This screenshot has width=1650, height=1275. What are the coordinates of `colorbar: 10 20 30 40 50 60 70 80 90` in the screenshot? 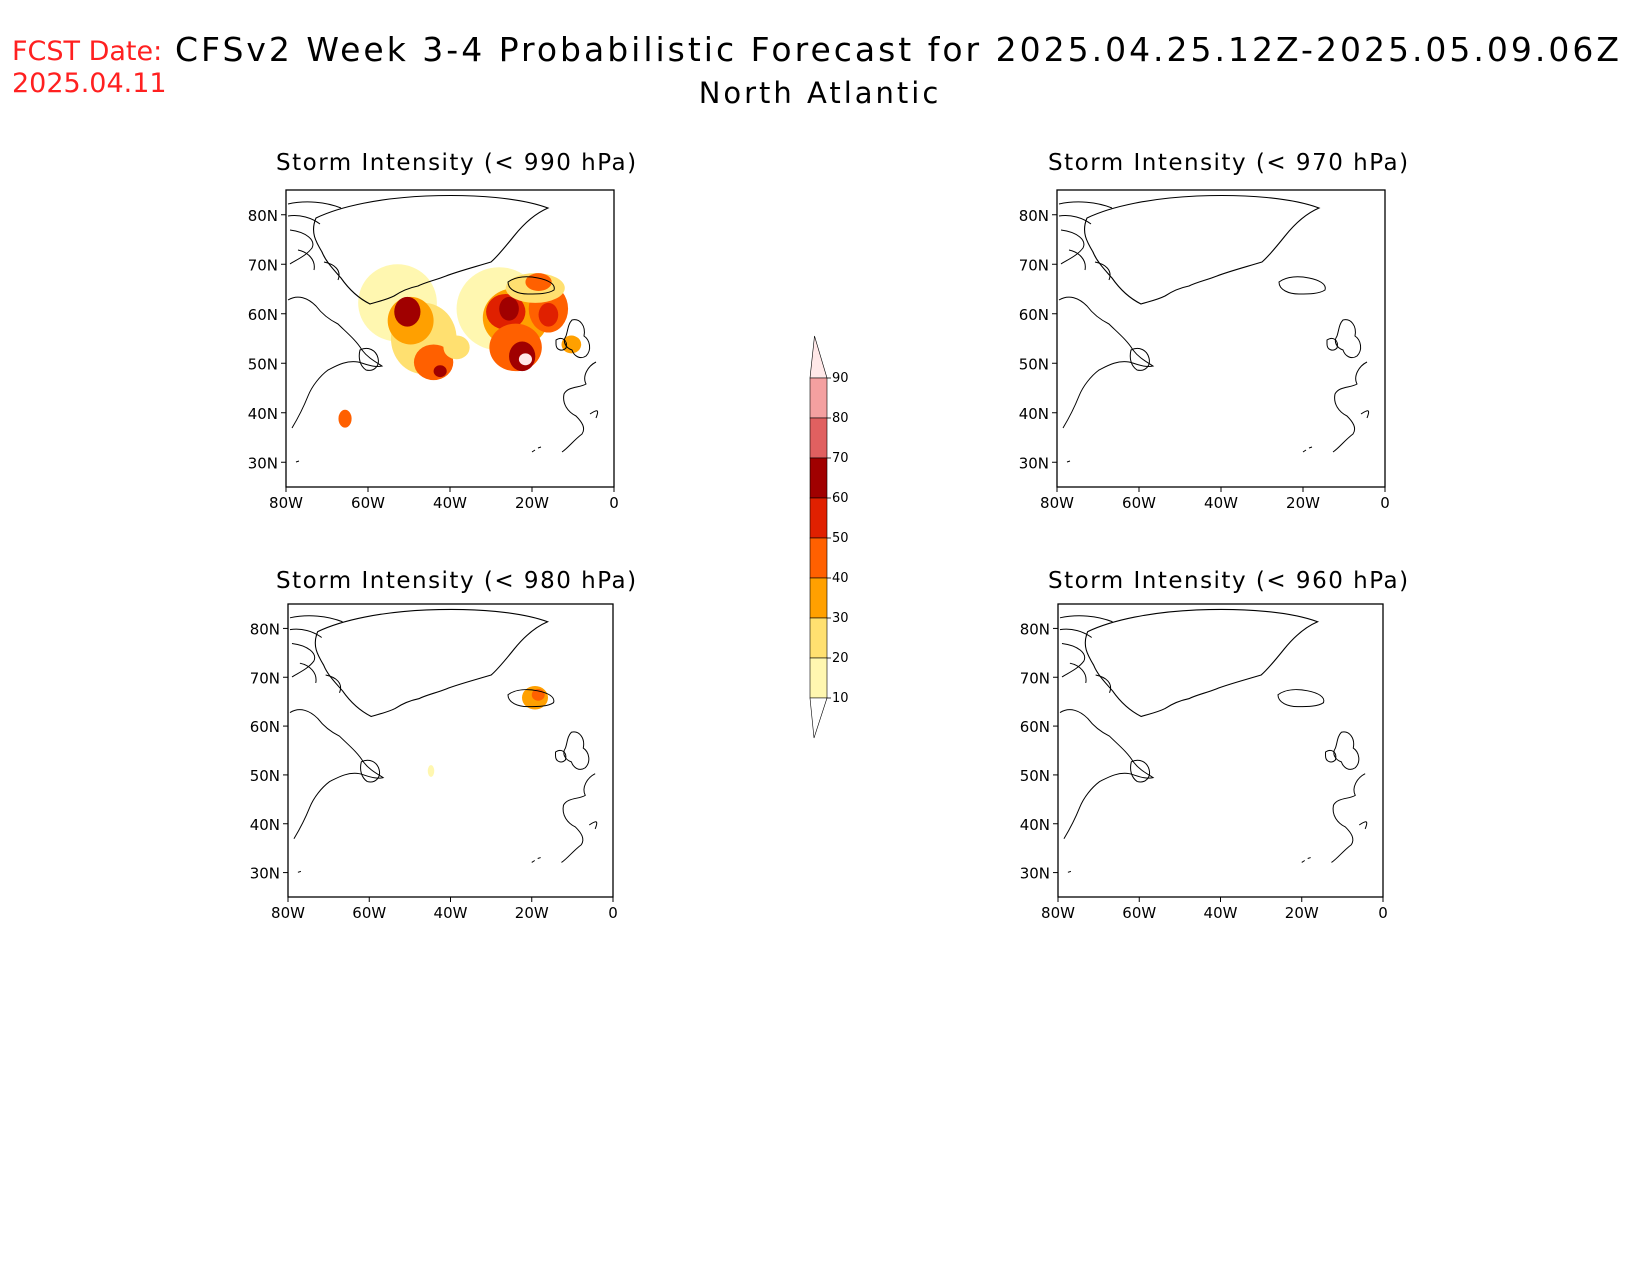 It's located at (829, 537).